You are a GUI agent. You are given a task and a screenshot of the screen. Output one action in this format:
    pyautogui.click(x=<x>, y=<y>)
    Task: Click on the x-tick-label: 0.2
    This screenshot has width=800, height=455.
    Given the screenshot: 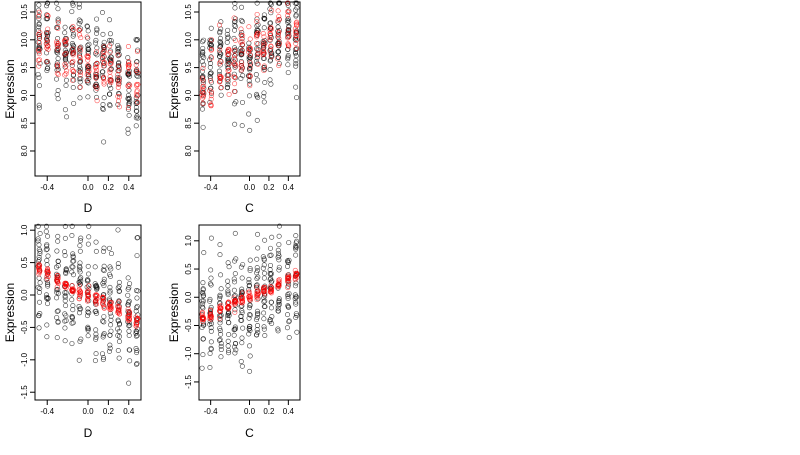 What is the action you would take?
    pyautogui.click(x=109, y=411)
    